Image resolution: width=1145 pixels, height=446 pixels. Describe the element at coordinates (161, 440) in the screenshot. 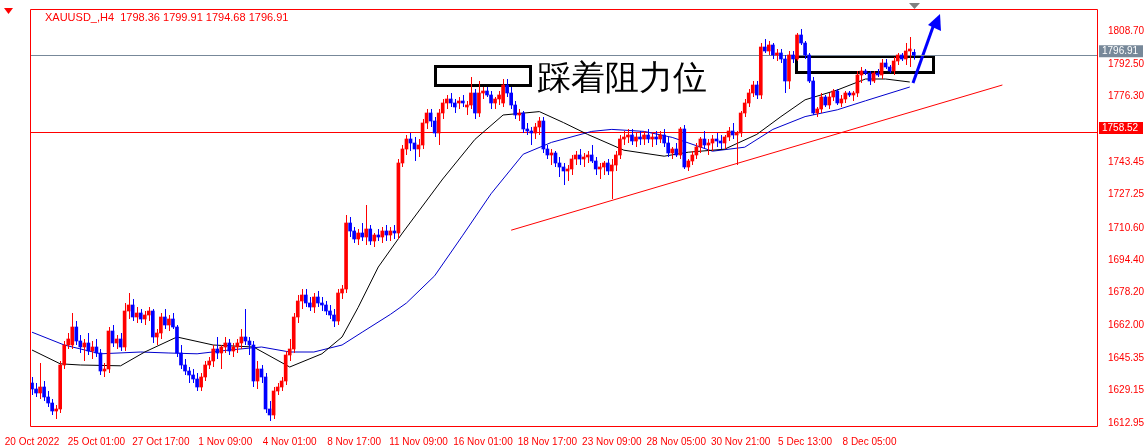

I see `x-tick-label: 27 Oct 17:00` at that location.